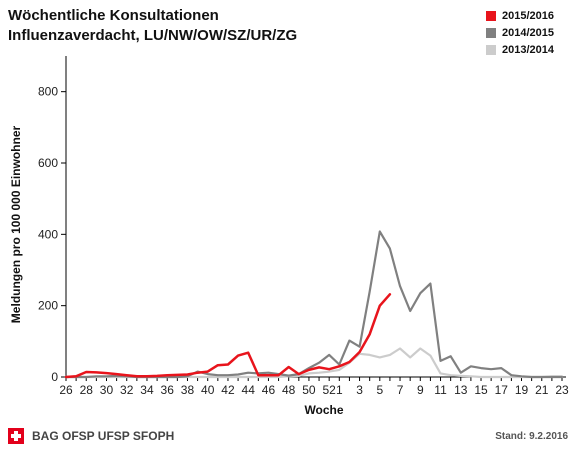  Describe the element at coordinates (330, 390) in the screenshot. I see `x-tick-label: 52` at that location.